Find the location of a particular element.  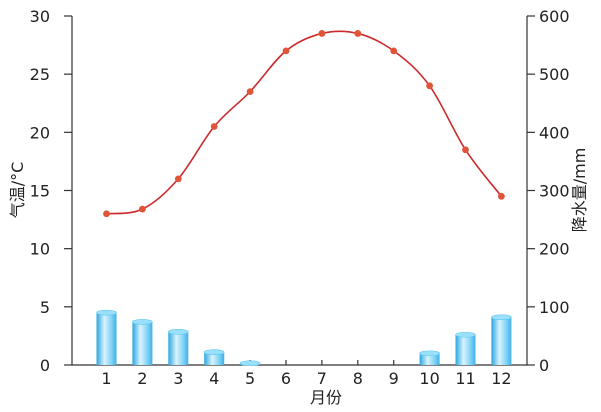

right-tick-label: 200 is located at coordinates (554, 249).